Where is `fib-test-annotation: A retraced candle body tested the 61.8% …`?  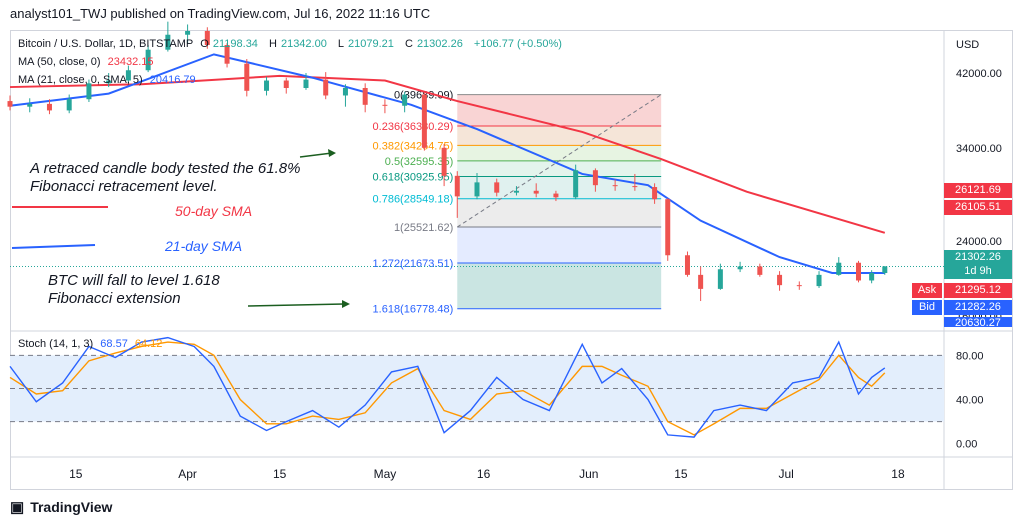
fib-test-annotation: A retraced candle body tested the 61.8% … is located at coordinates (165, 177).